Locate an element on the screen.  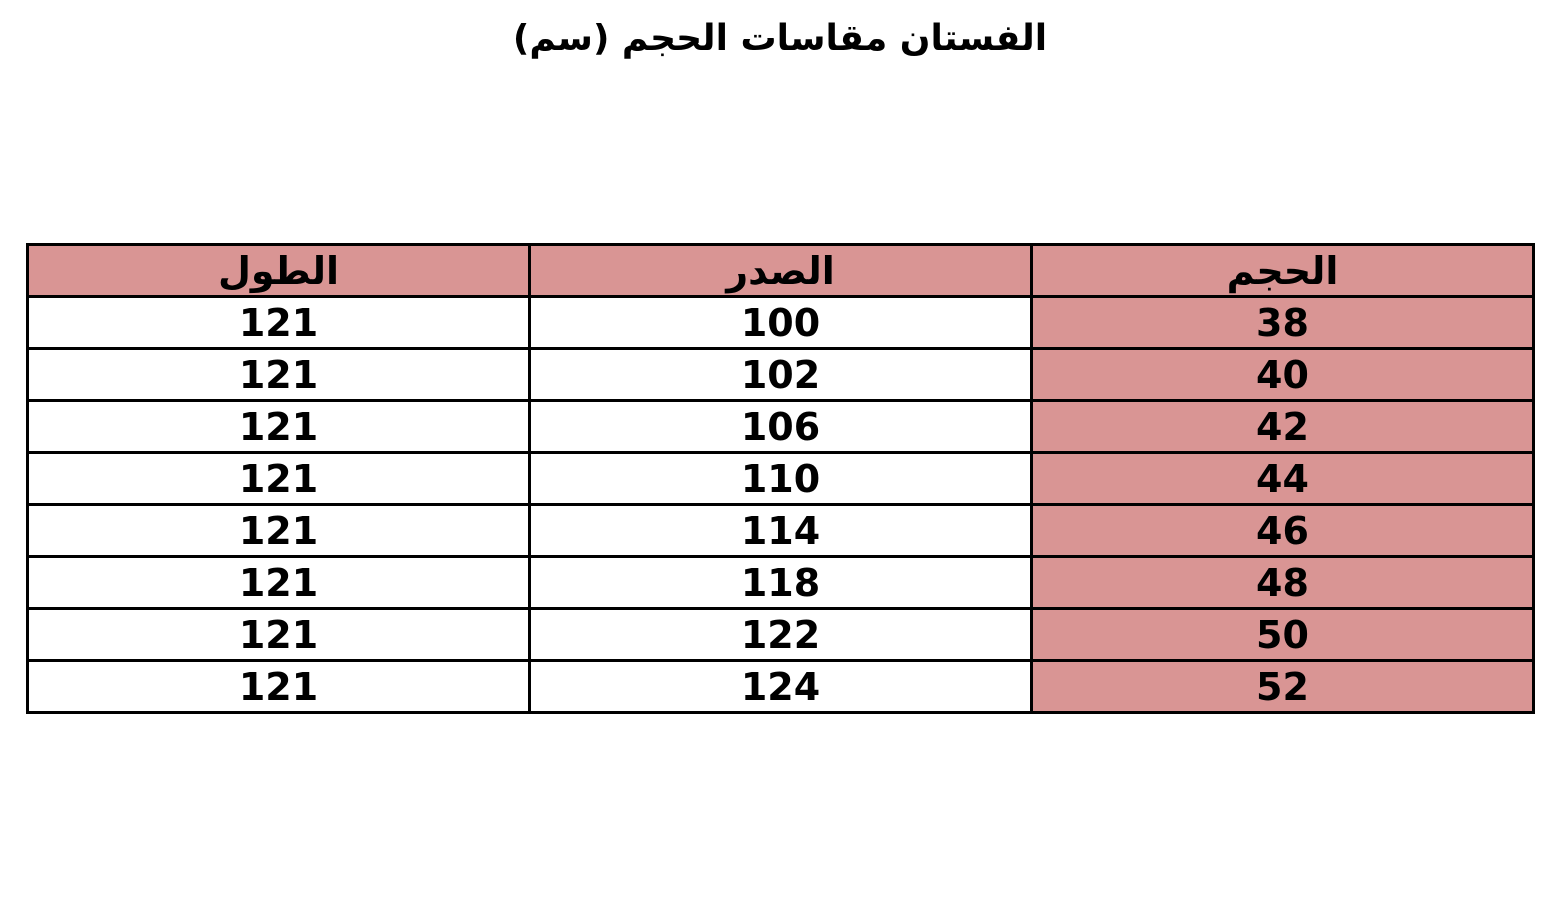
bust-cell: 118 is located at coordinates (780, 582).